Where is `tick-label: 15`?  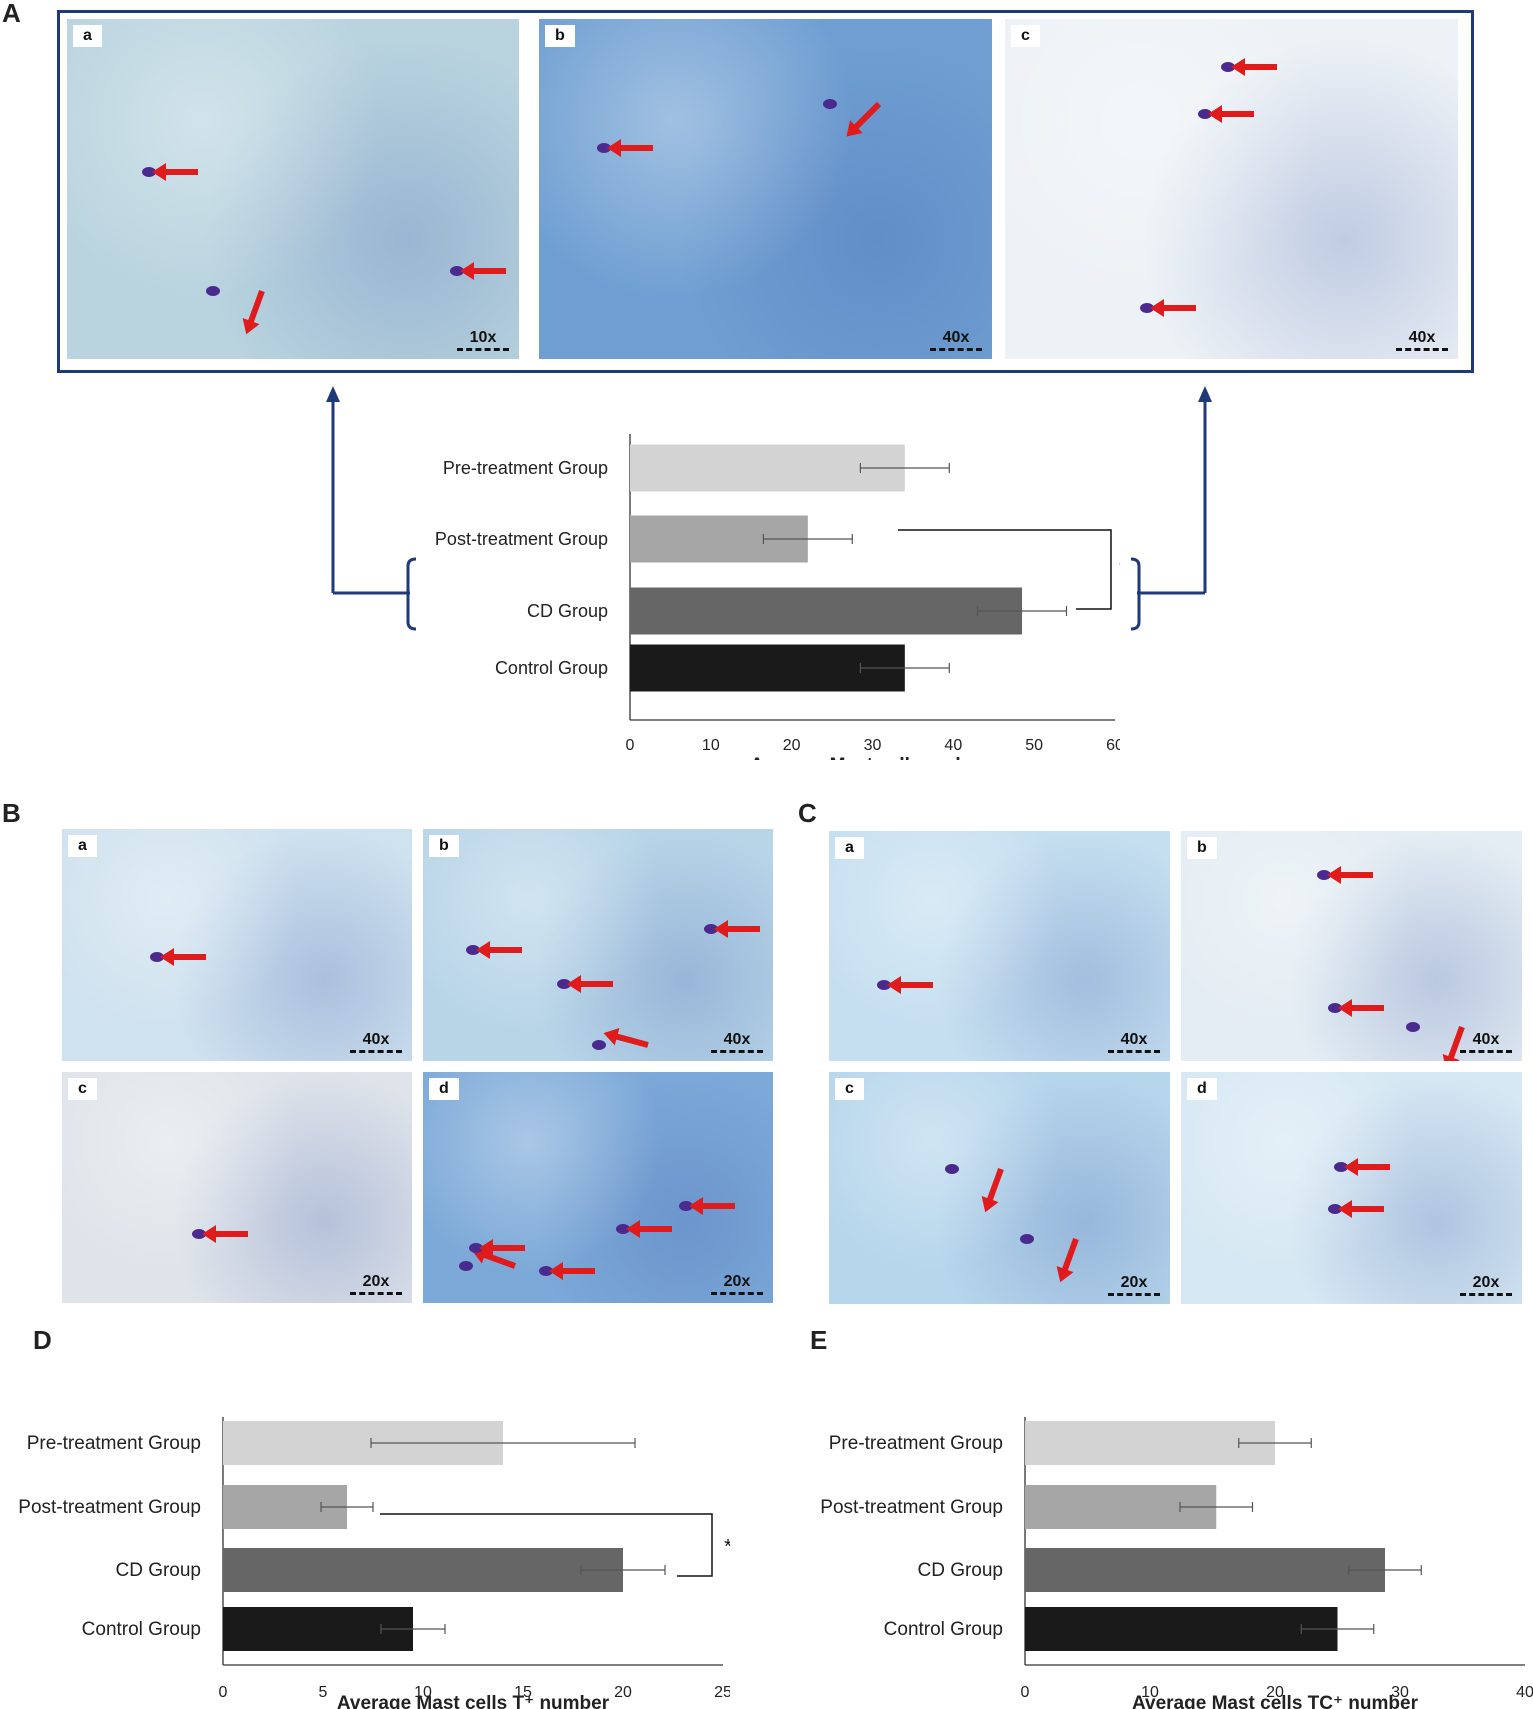
tick-label: 15 is located at coordinates (523, 1692).